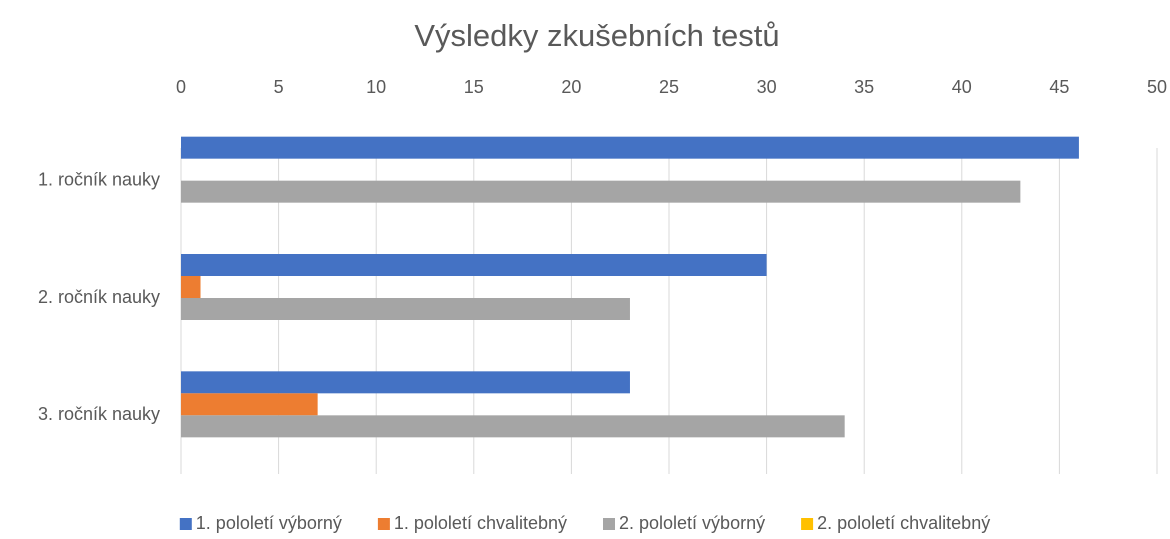 The width and height of the screenshot is (1170, 539). What do you see at coordinates (692, 523) in the screenshot?
I see `legend-label: 2. pololetí výborný` at bounding box center [692, 523].